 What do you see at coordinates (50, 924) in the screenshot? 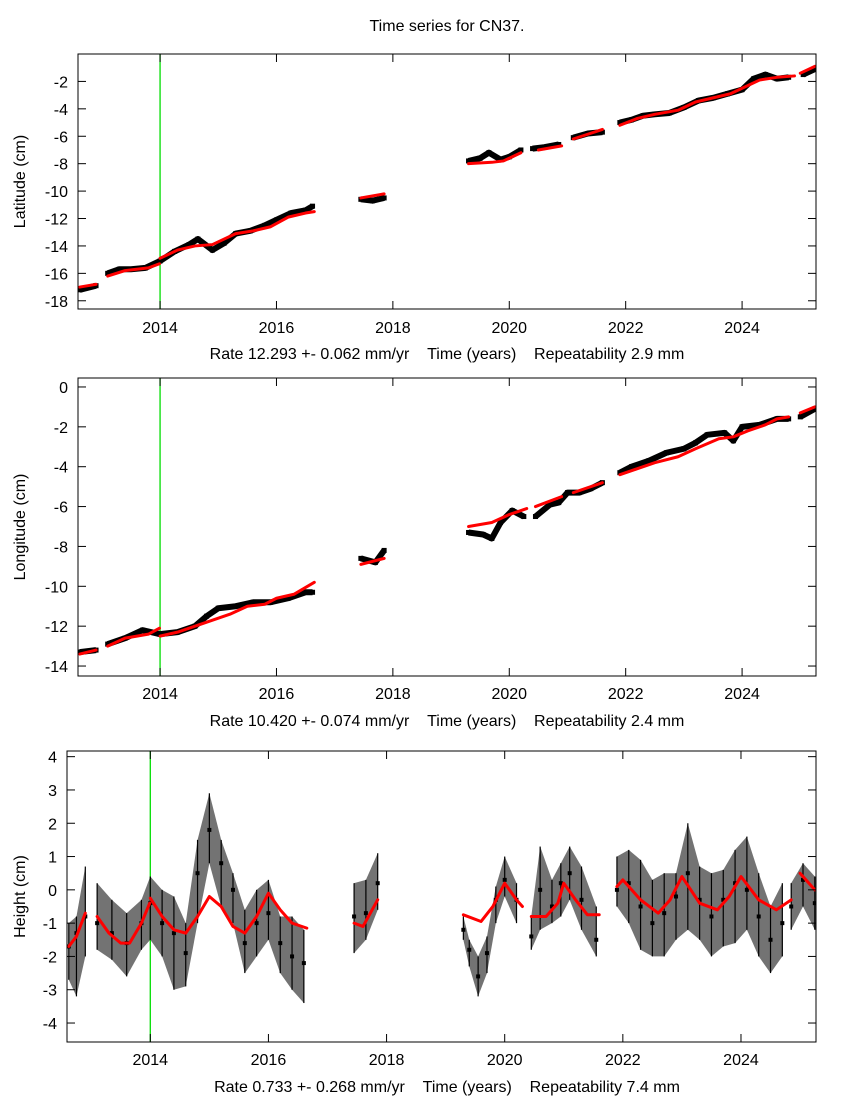
I see `y-tick-label: -1` at bounding box center [50, 924].